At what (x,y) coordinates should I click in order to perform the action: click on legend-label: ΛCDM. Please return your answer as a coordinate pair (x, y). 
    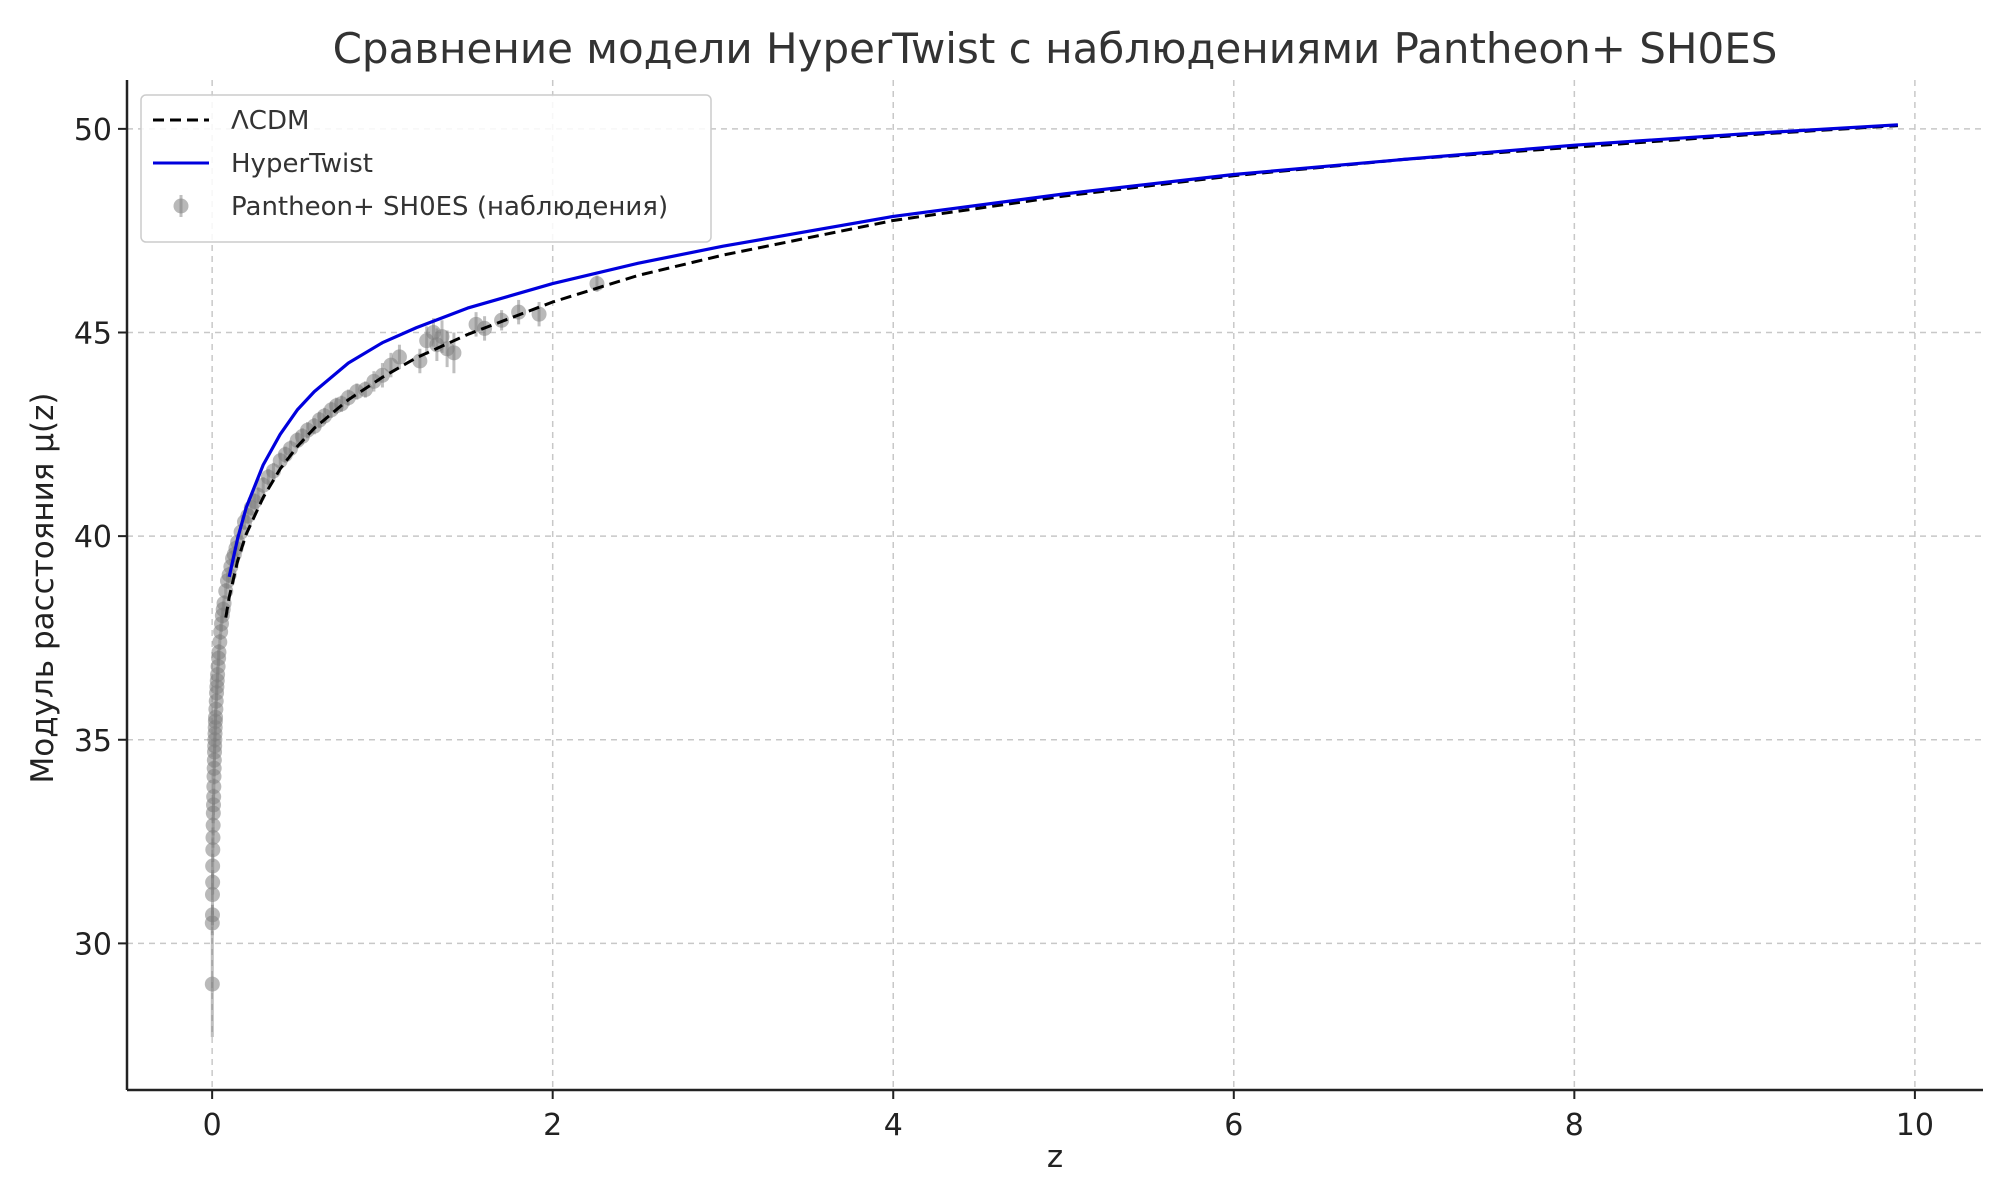
    Looking at the image, I should click on (270, 121).